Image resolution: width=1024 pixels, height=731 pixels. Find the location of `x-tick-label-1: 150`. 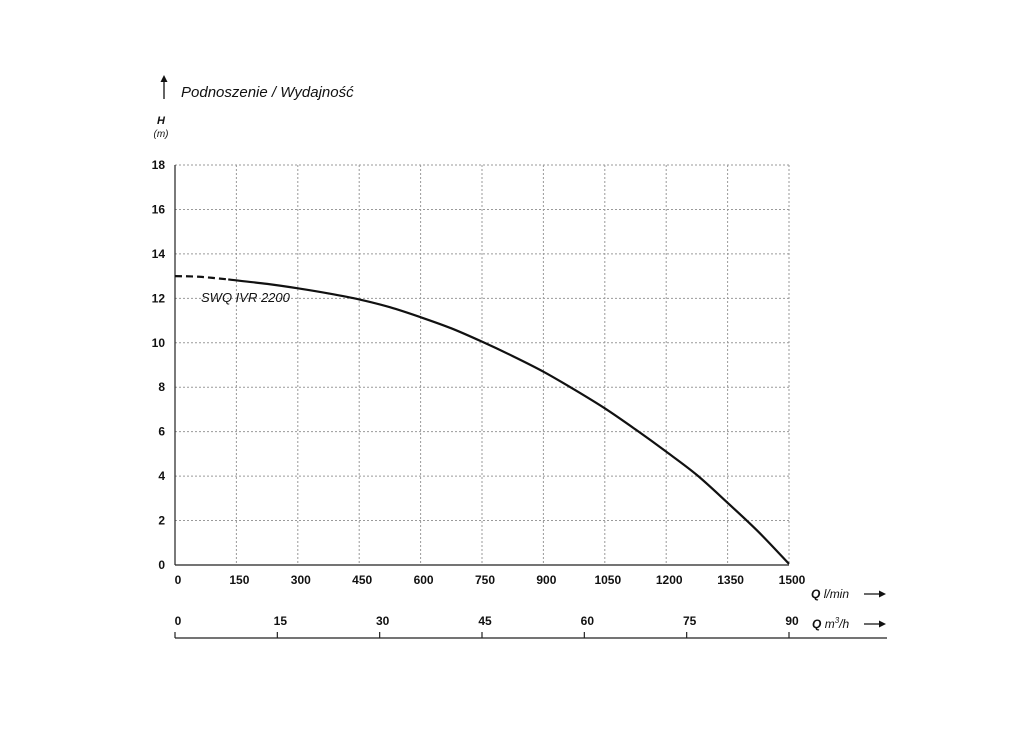

x-tick-label-1: 150 is located at coordinates (239, 580).